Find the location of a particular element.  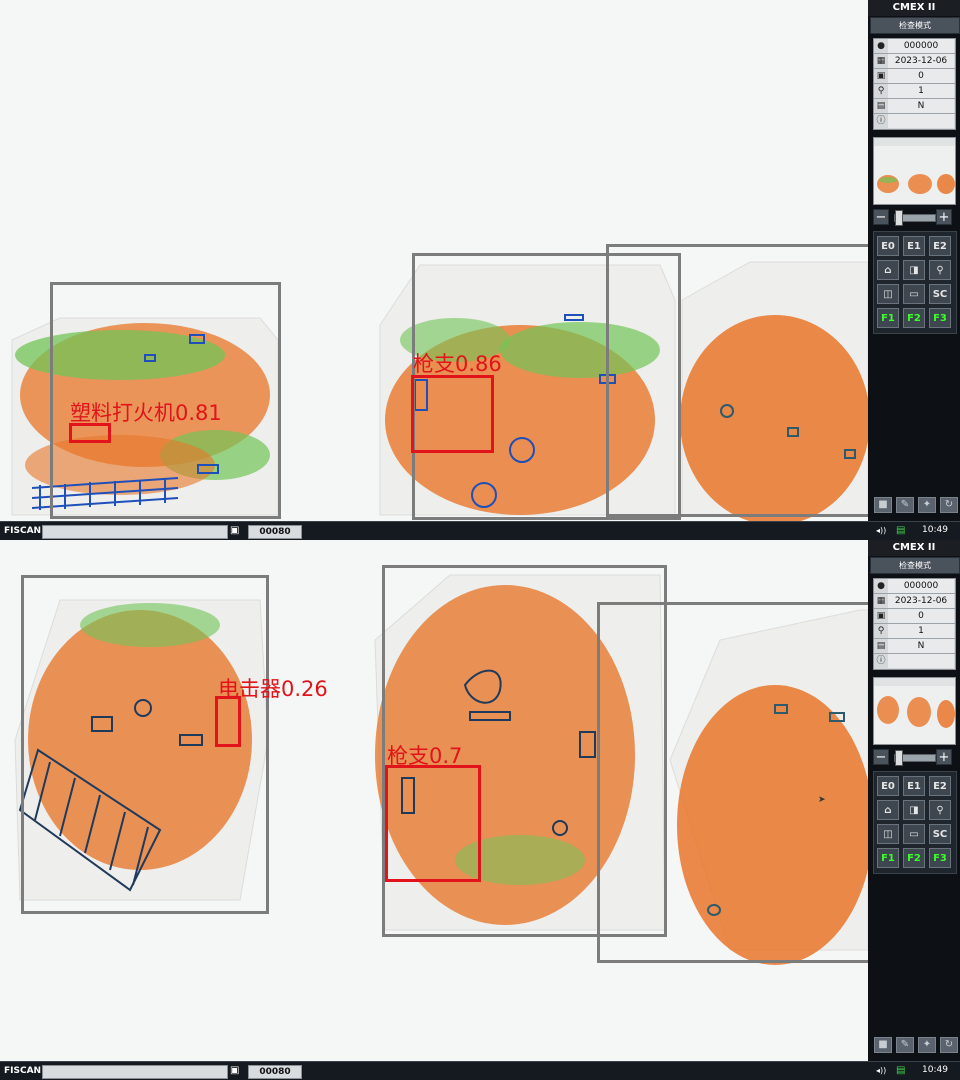

bag-flag-value: N is located at coordinates (921, 106).